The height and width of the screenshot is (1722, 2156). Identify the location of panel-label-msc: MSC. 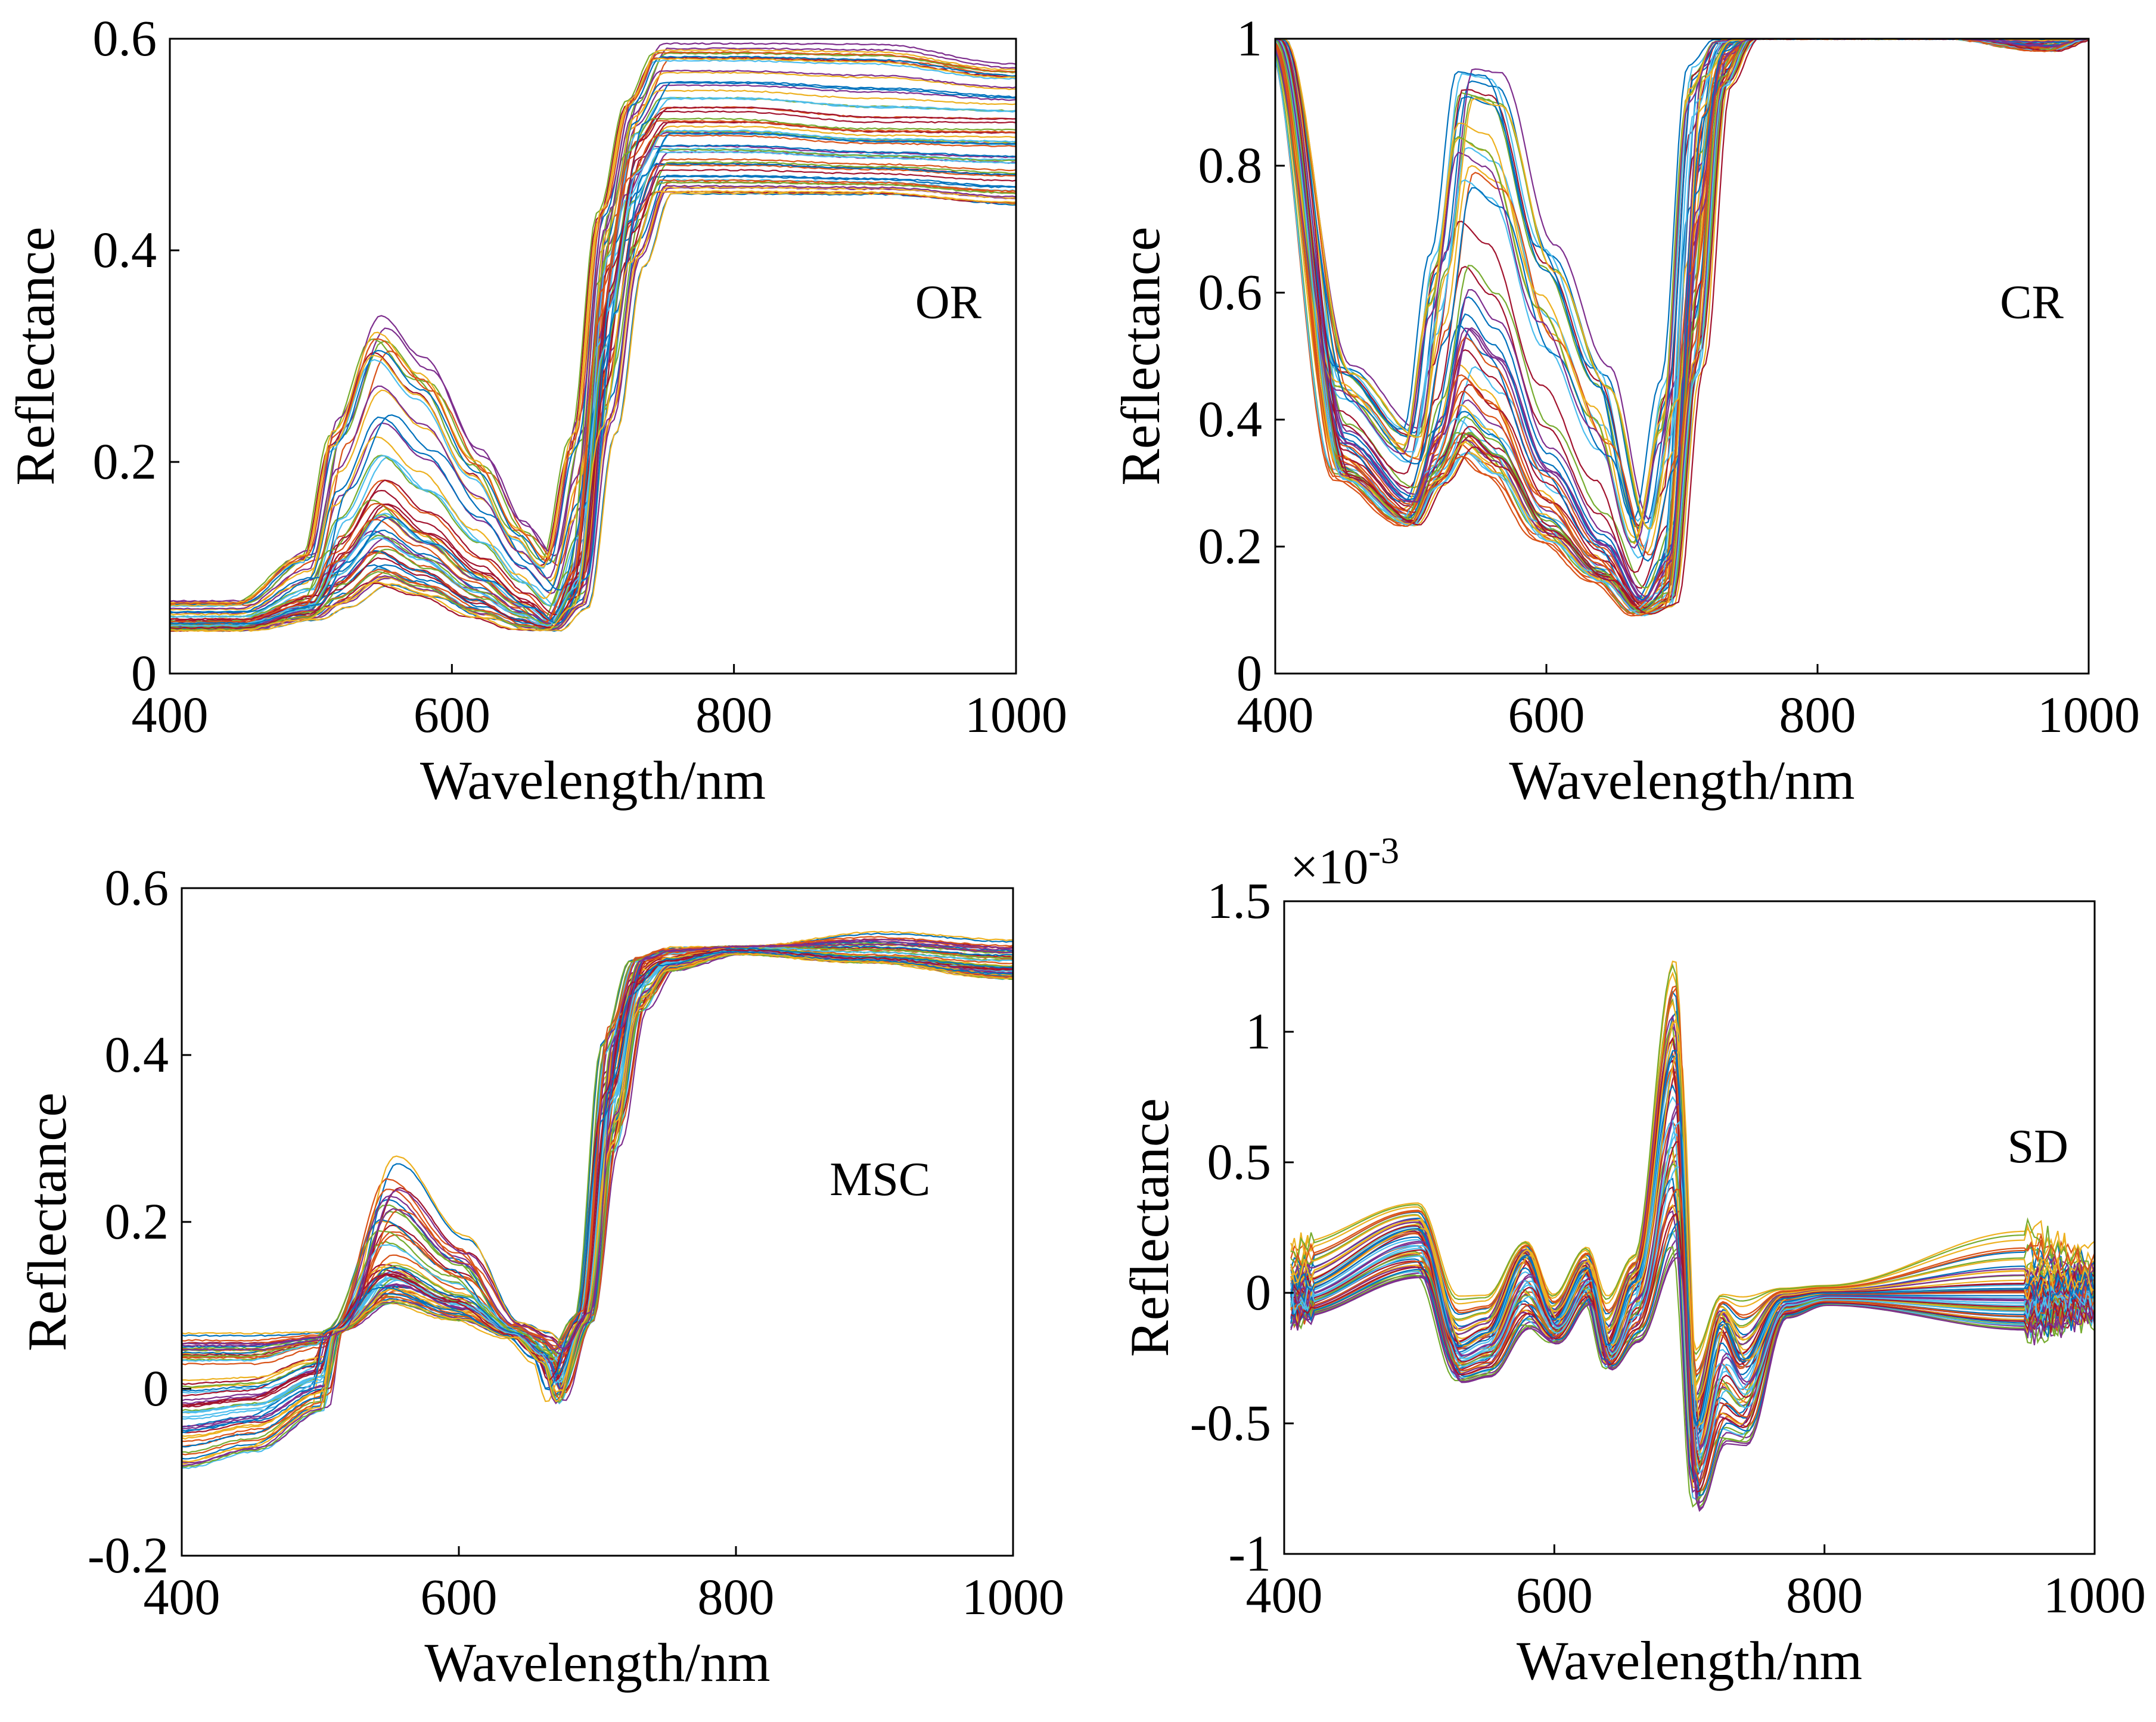
(880, 1180).